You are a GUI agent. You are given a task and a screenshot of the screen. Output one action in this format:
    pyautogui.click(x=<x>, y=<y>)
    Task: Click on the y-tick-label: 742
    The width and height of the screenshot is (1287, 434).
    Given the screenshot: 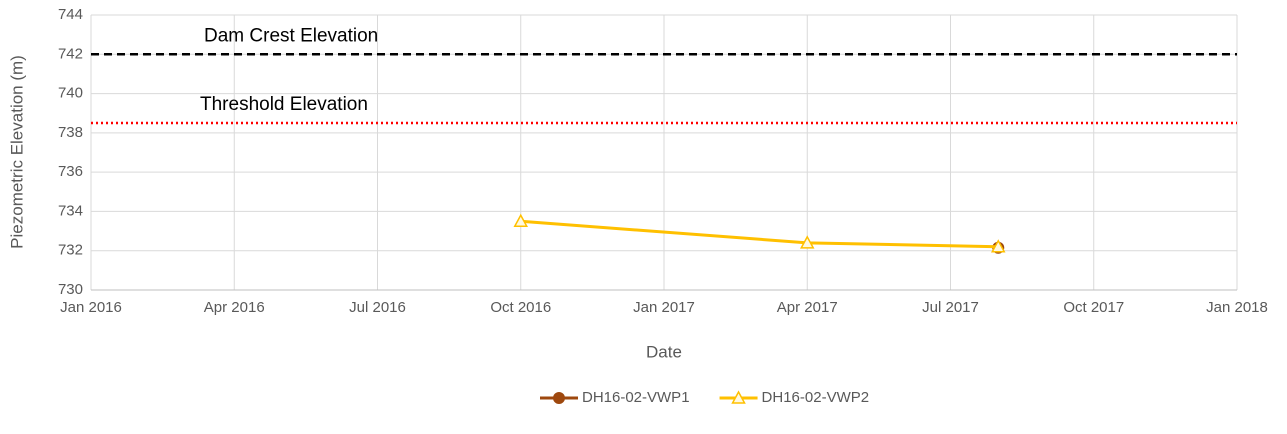 What is the action you would take?
    pyautogui.click(x=70, y=53)
    